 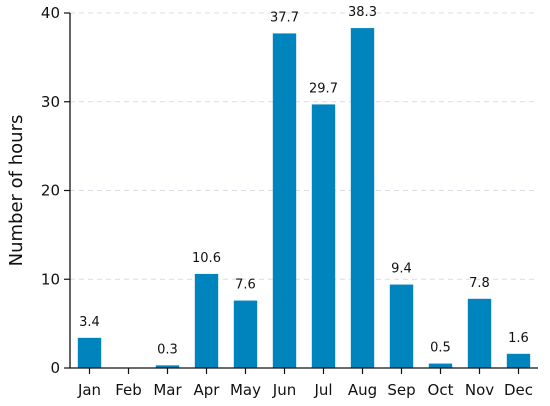 I want to click on data-label-oct: 0.5, so click(x=440, y=348).